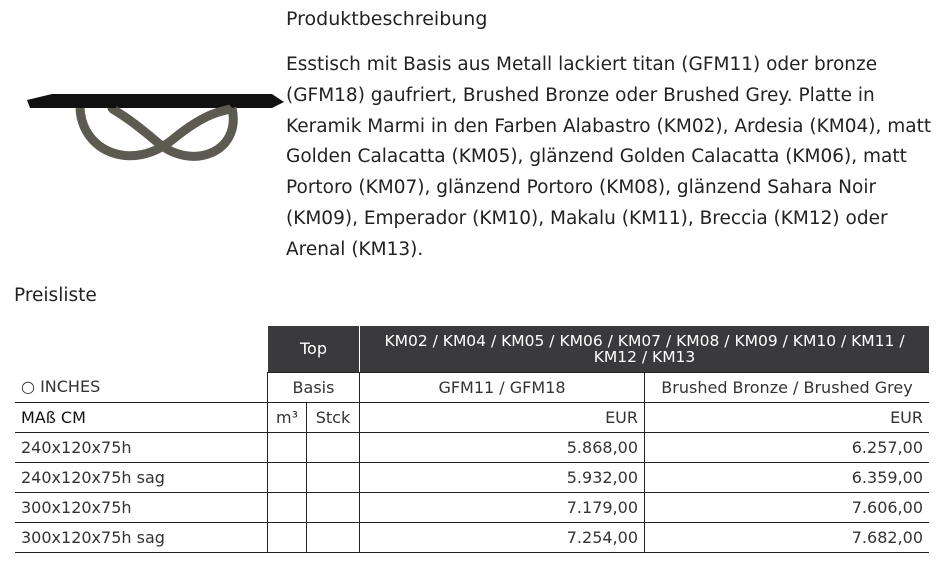 The width and height of the screenshot is (941, 567). Describe the element at coordinates (141, 477) in the screenshot. I see `size: 240x120x75h sag` at that location.